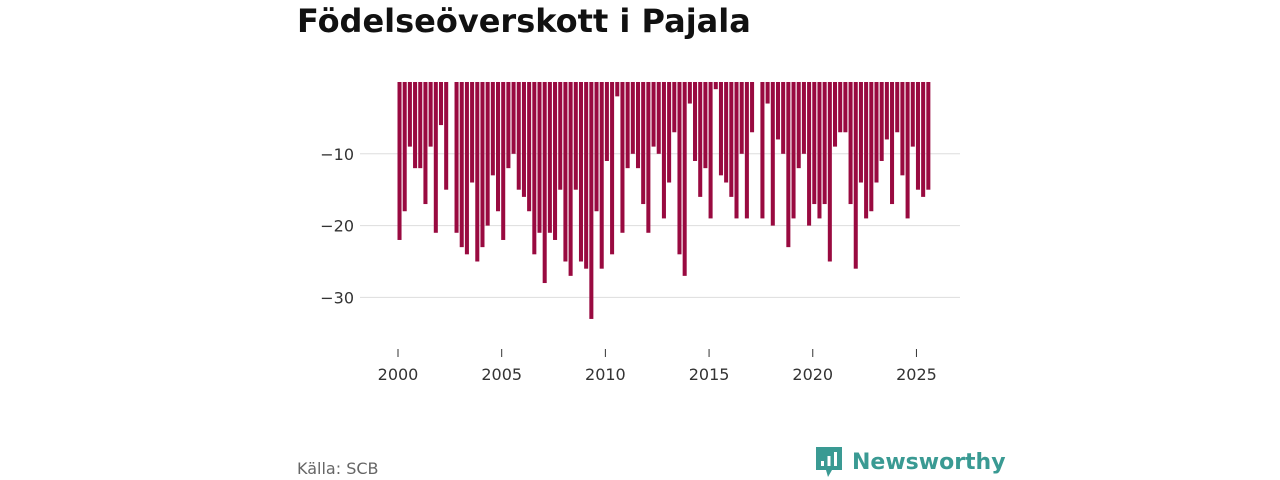 The height and width of the screenshot is (480, 1280). Describe the element at coordinates (605, 374) in the screenshot. I see `x-tick-label: 2010` at that location.